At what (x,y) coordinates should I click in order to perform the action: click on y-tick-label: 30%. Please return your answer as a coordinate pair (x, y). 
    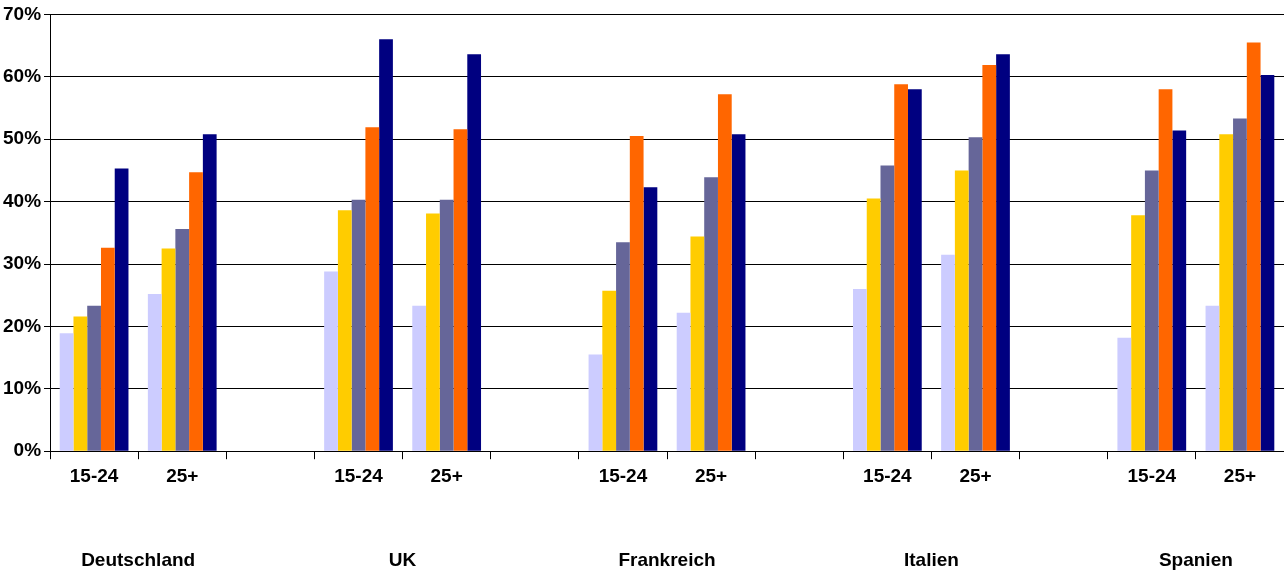
    Looking at the image, I should click on (22, 263).